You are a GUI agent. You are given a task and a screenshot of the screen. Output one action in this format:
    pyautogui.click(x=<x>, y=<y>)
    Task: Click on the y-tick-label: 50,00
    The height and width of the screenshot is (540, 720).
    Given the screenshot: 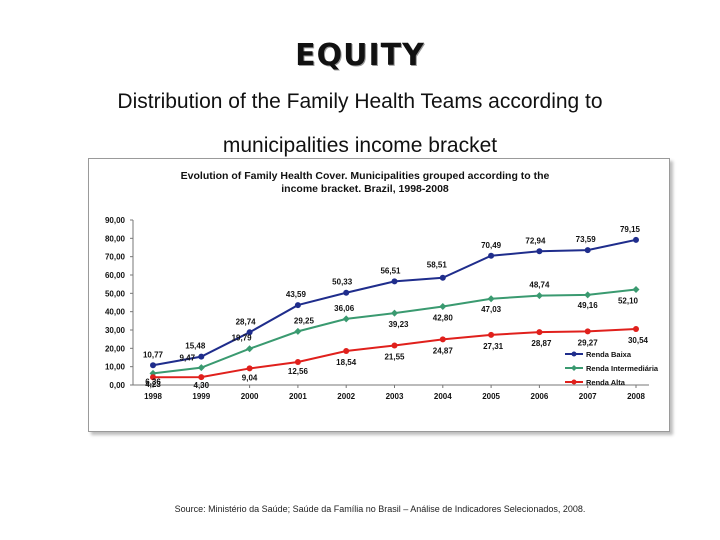 What is the action you would take?
    pyautogui.click(x=115, y=293)
    